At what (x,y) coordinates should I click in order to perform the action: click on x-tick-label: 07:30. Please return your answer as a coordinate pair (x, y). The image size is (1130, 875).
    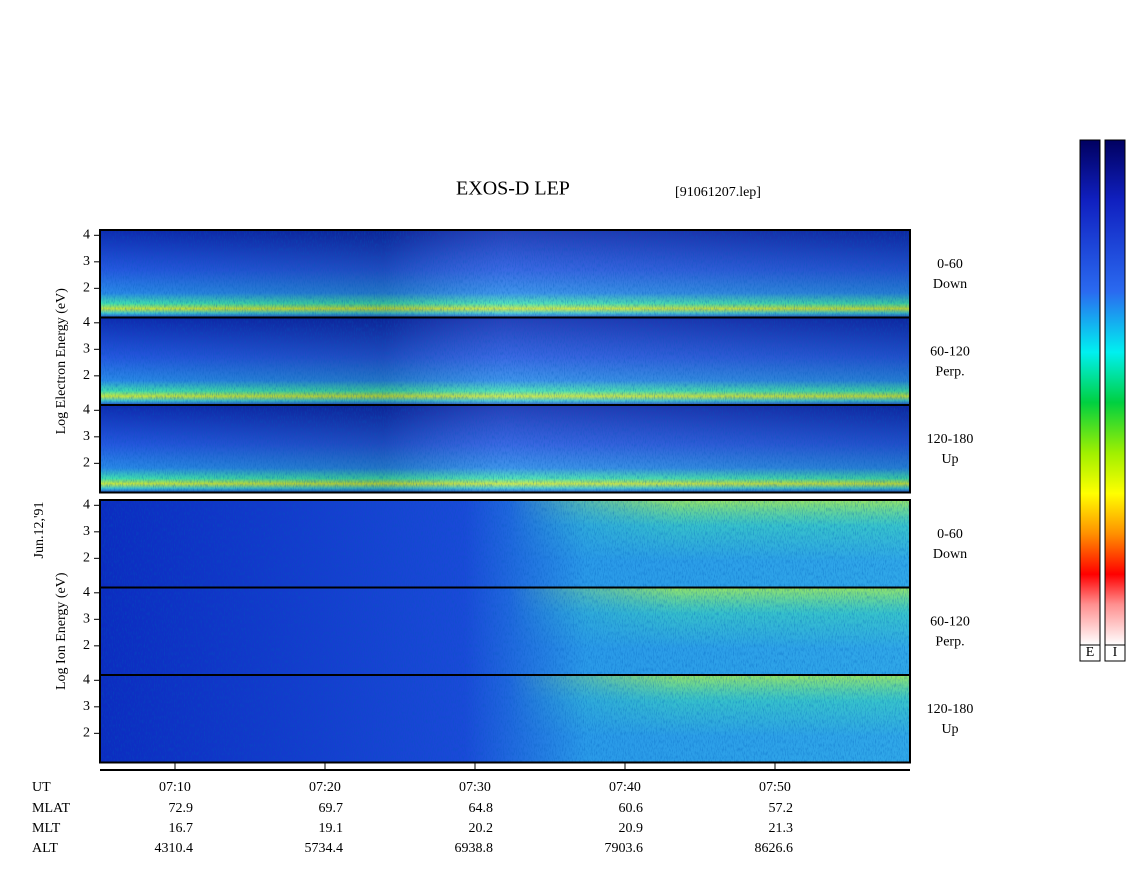
    Looking at the image, I should click on (475, 787).